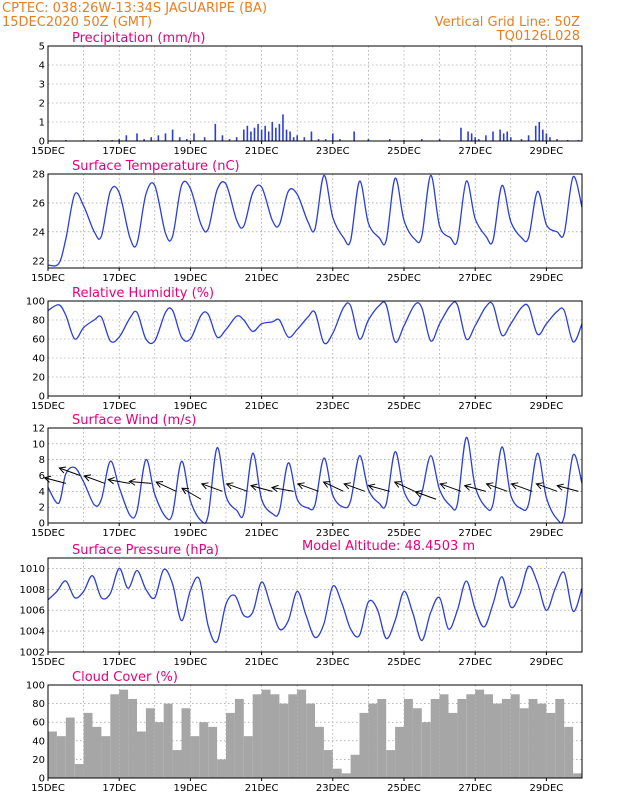  I want to click on y-tick-label: 80, so click(38, 321).